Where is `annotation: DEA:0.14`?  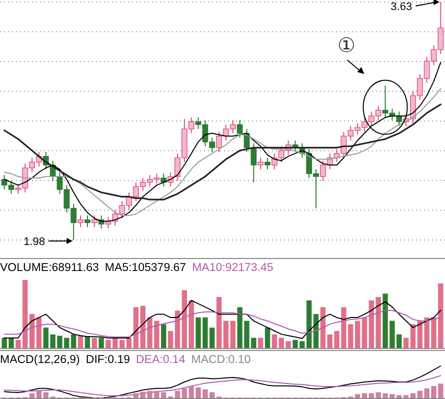
annotation: DEA:0.14 is located at coordinates (161, 360).